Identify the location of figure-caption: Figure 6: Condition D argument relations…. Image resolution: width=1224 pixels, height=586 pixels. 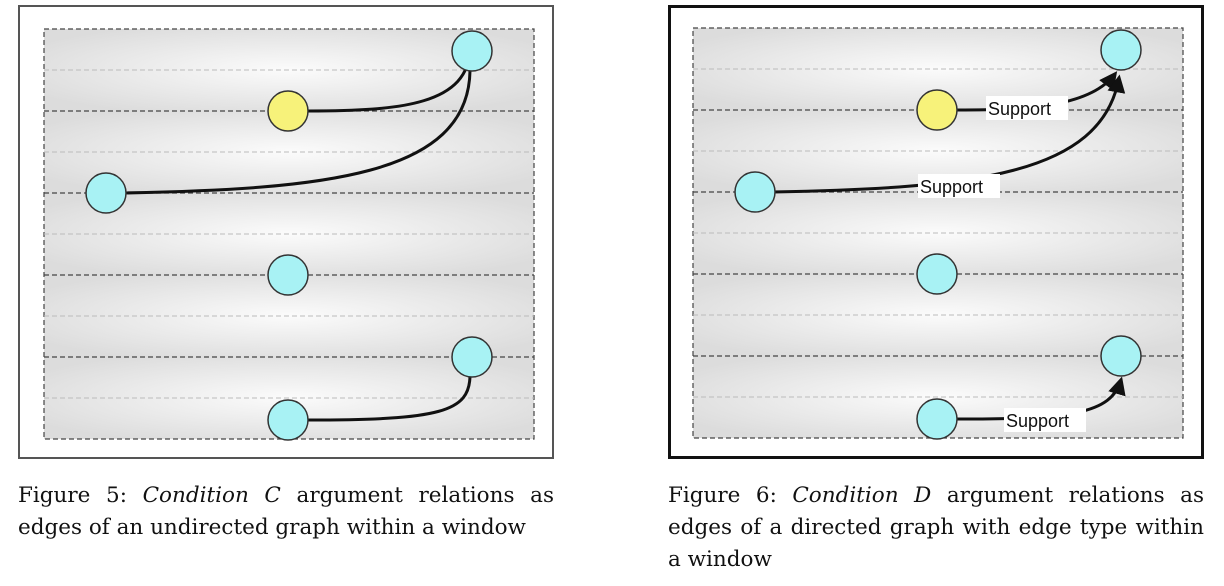
(936, 528).